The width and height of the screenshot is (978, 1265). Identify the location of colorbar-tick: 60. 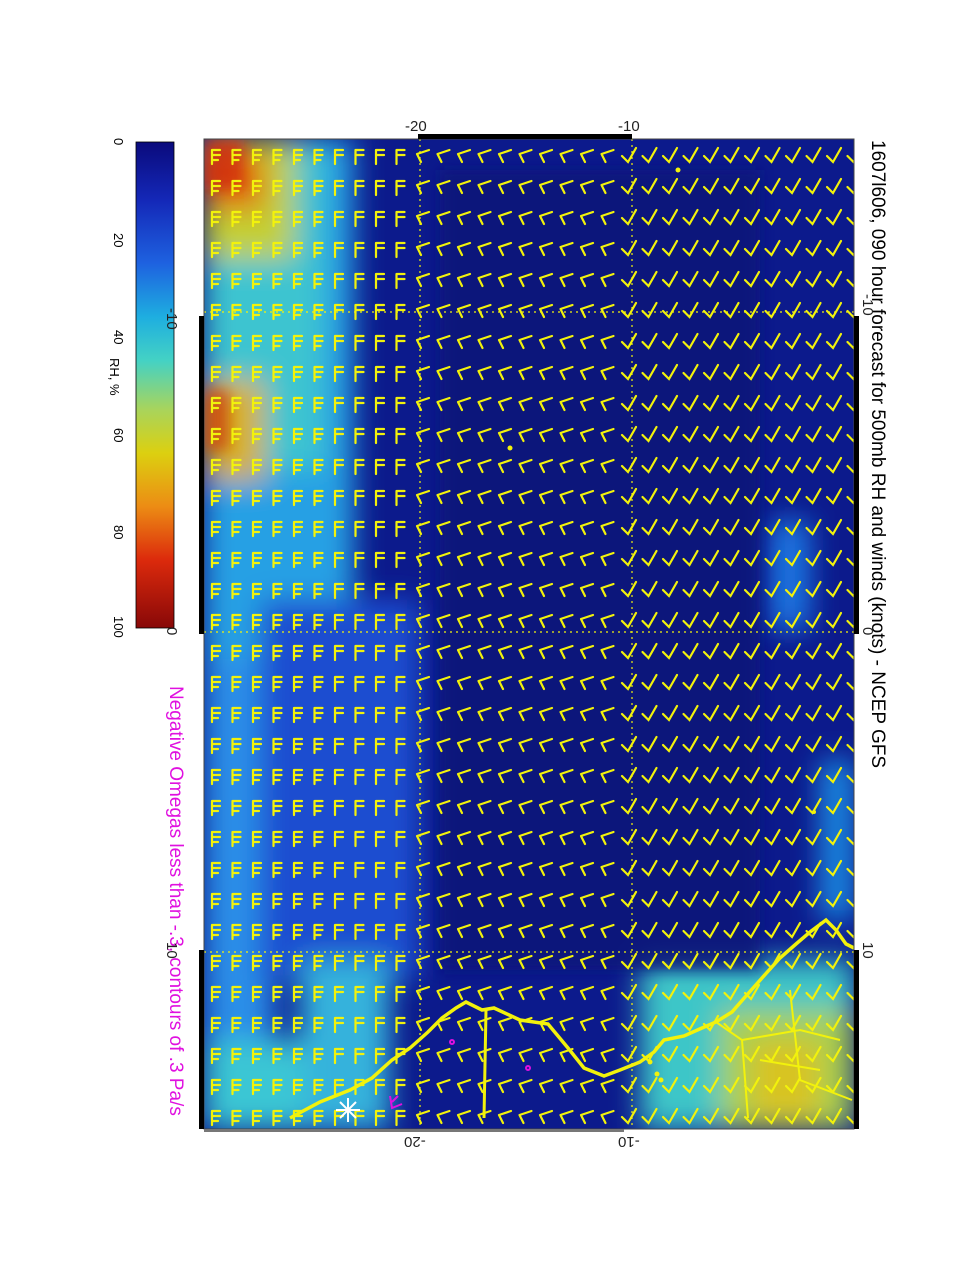
(118, 435).